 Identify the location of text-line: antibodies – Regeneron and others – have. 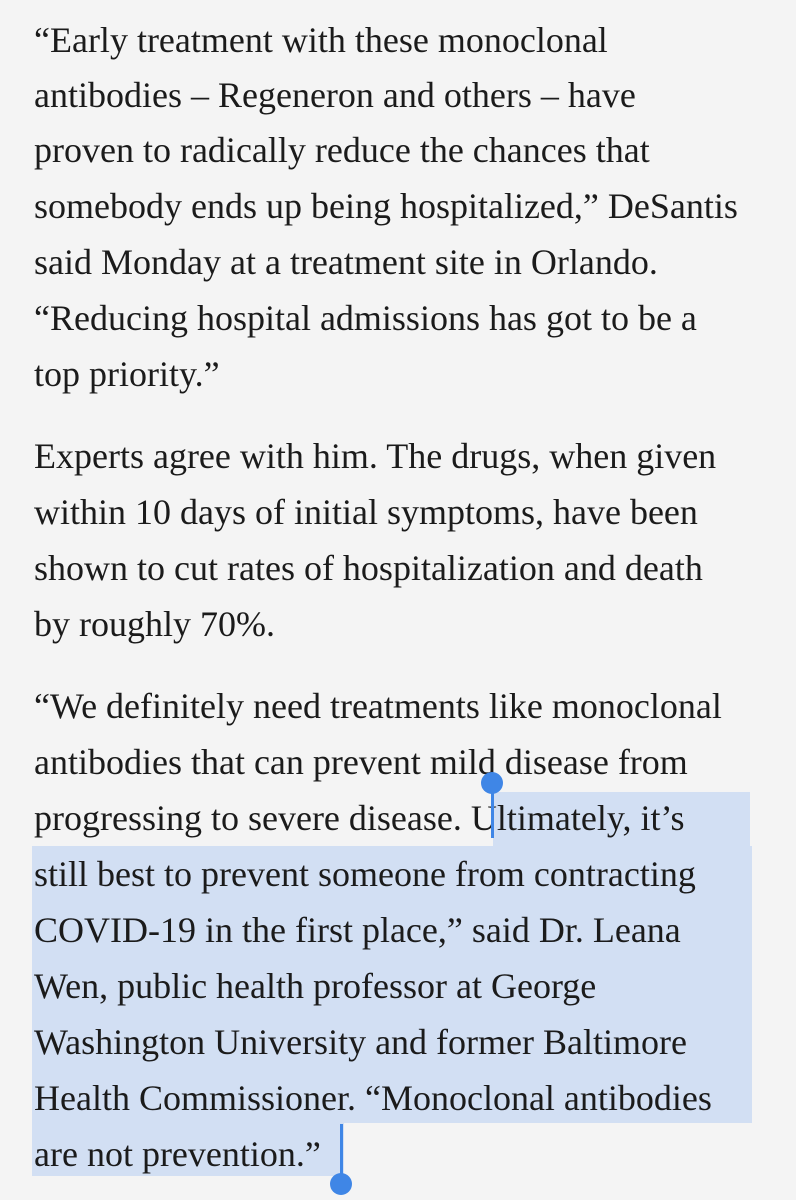
(335, 95).